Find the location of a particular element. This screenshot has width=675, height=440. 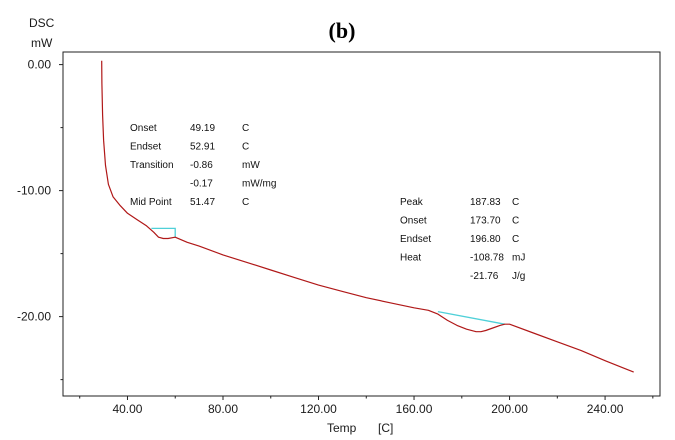

x-tick-label: 160.00 is located at coordinates (414, 409).